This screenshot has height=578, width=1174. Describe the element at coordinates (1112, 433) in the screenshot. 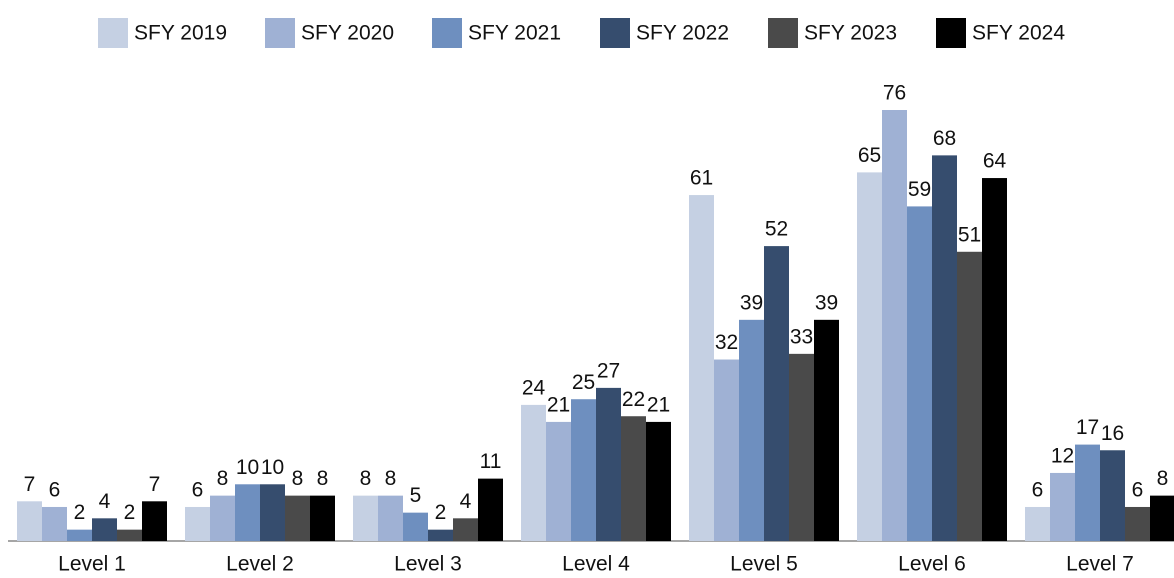

I see `data-label: 16` at that location.